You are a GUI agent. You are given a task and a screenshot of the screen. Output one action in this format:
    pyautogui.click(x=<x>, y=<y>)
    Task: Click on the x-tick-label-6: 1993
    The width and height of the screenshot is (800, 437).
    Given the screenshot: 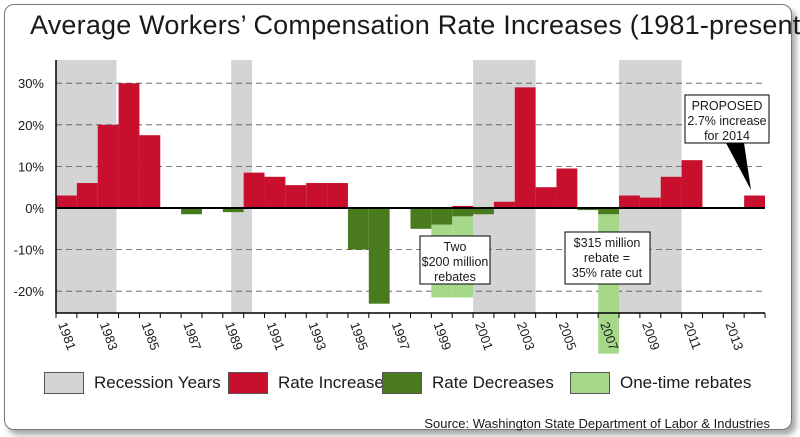 What is the action you would take?
    pyautogui.click(x=317, y=336)
    